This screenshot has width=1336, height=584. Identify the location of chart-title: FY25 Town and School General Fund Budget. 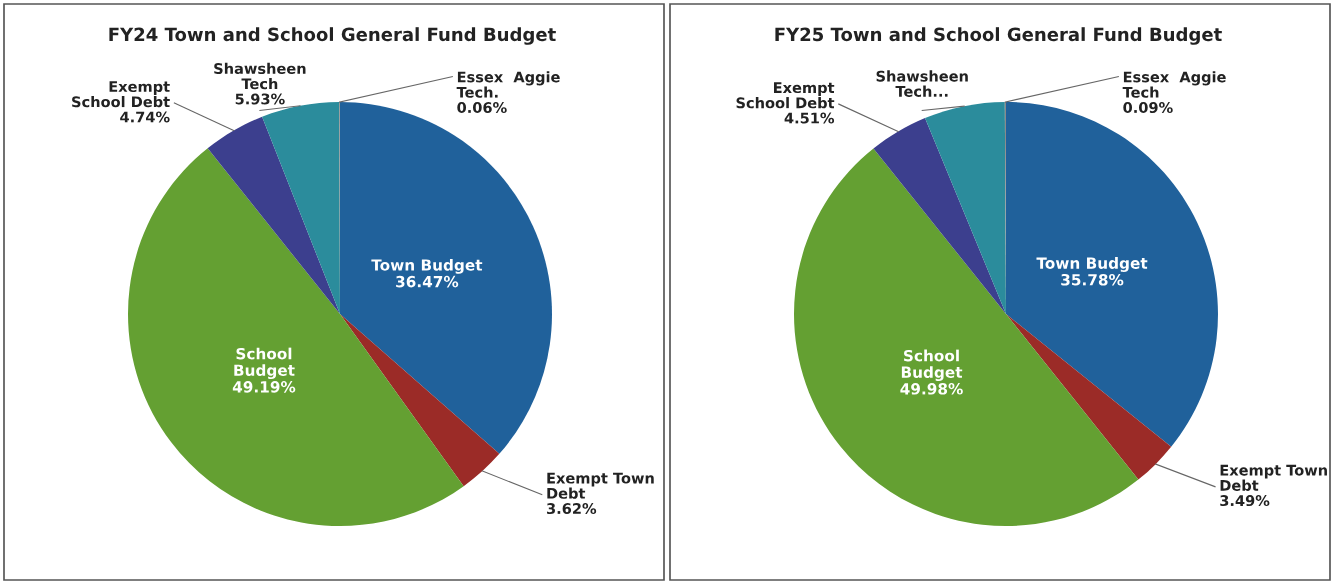
(998, 36).